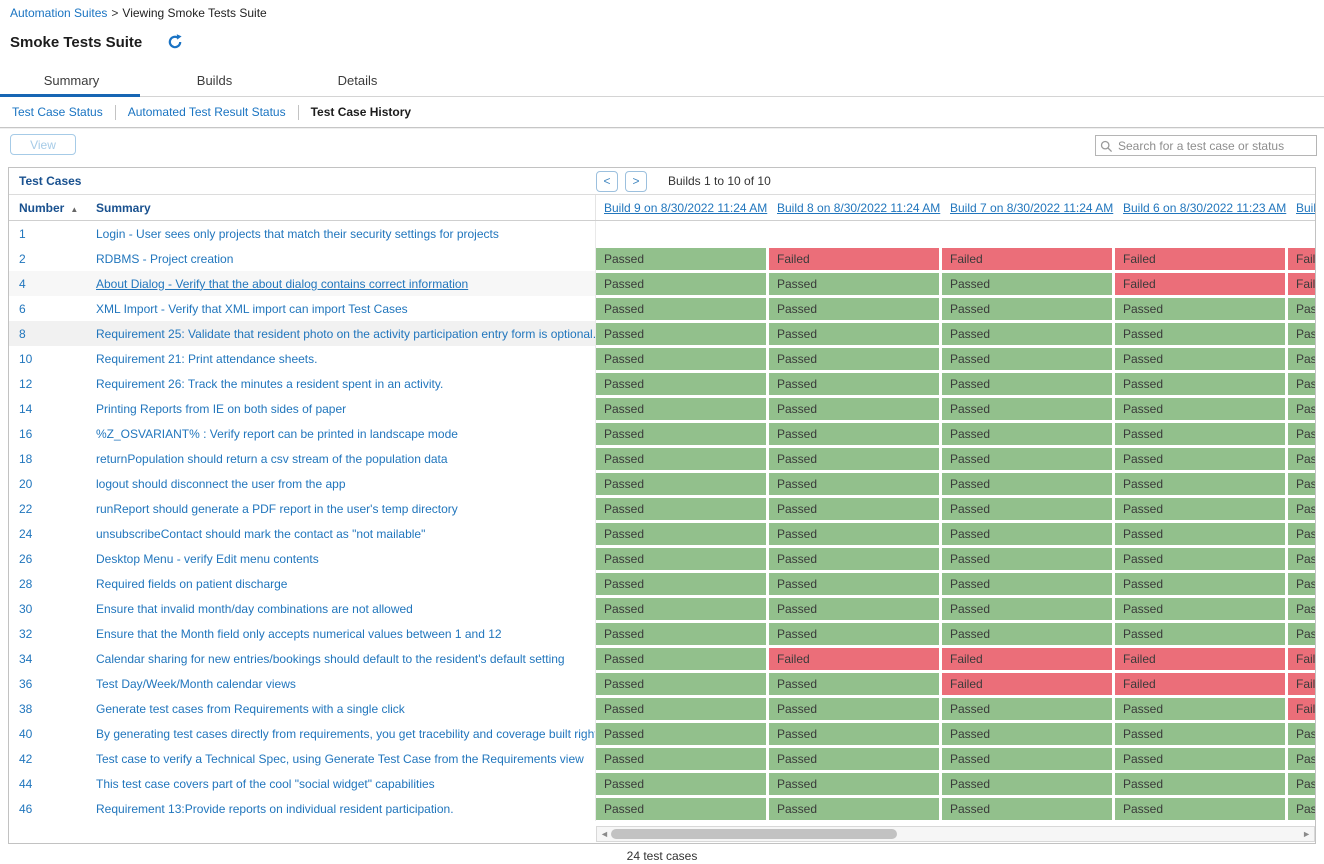  I want to click on test-case-summary-link: RDBMS - Project creation, so click(165, 258).